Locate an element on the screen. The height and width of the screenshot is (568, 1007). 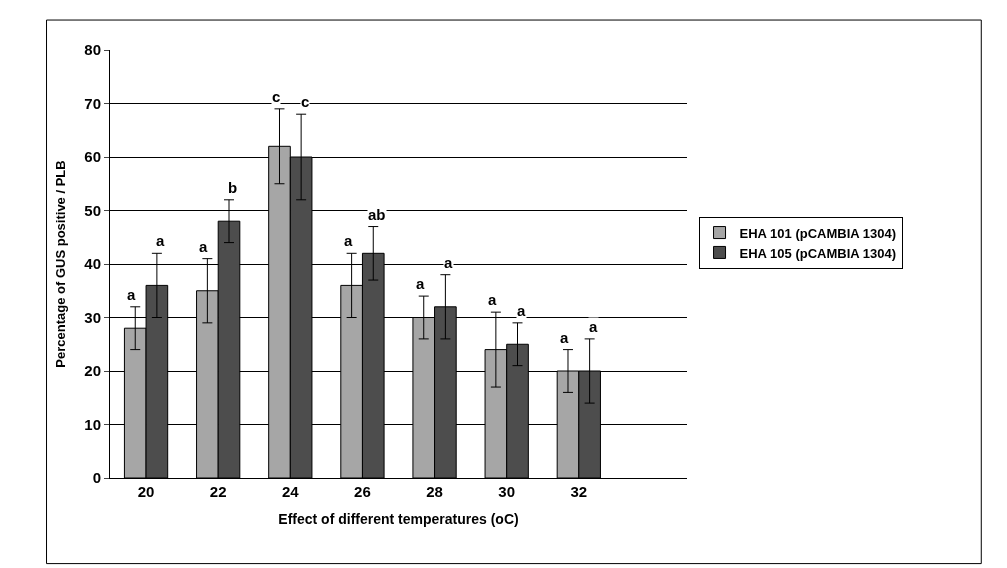
y-tick-label: 10 is located at coordinates (92, 424).